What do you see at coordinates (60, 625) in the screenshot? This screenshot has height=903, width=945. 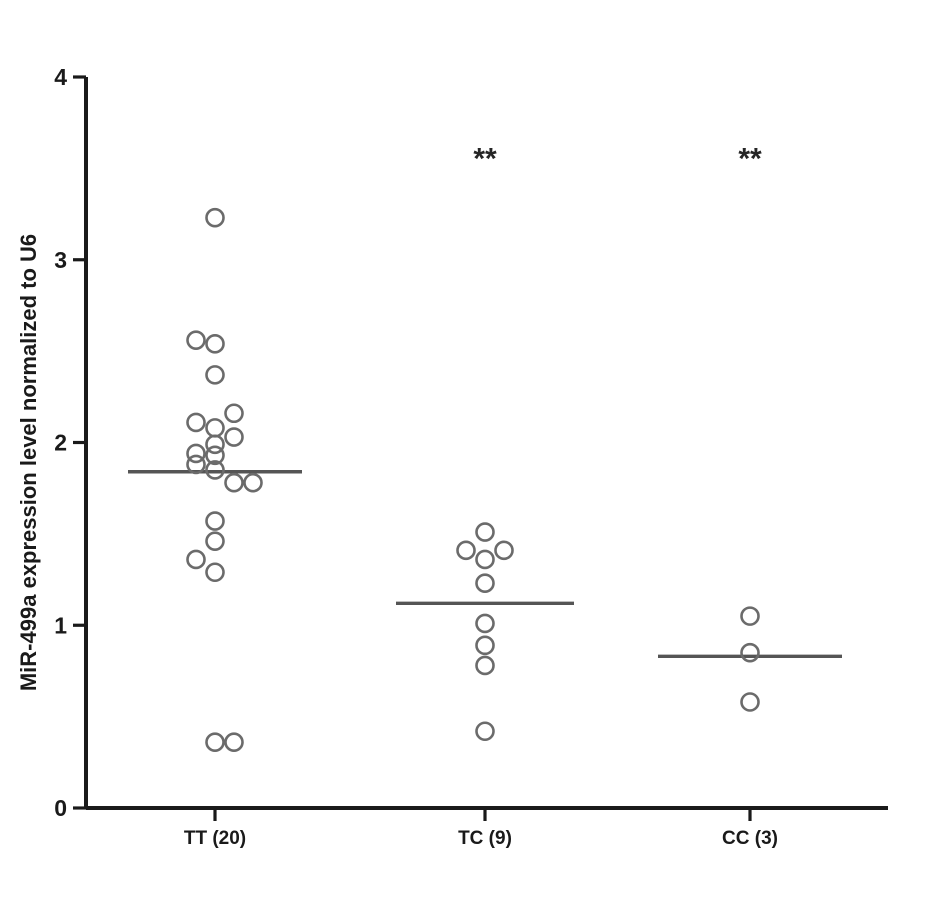 I see `y-tick-label: 1` at bounding box center [60, 625].